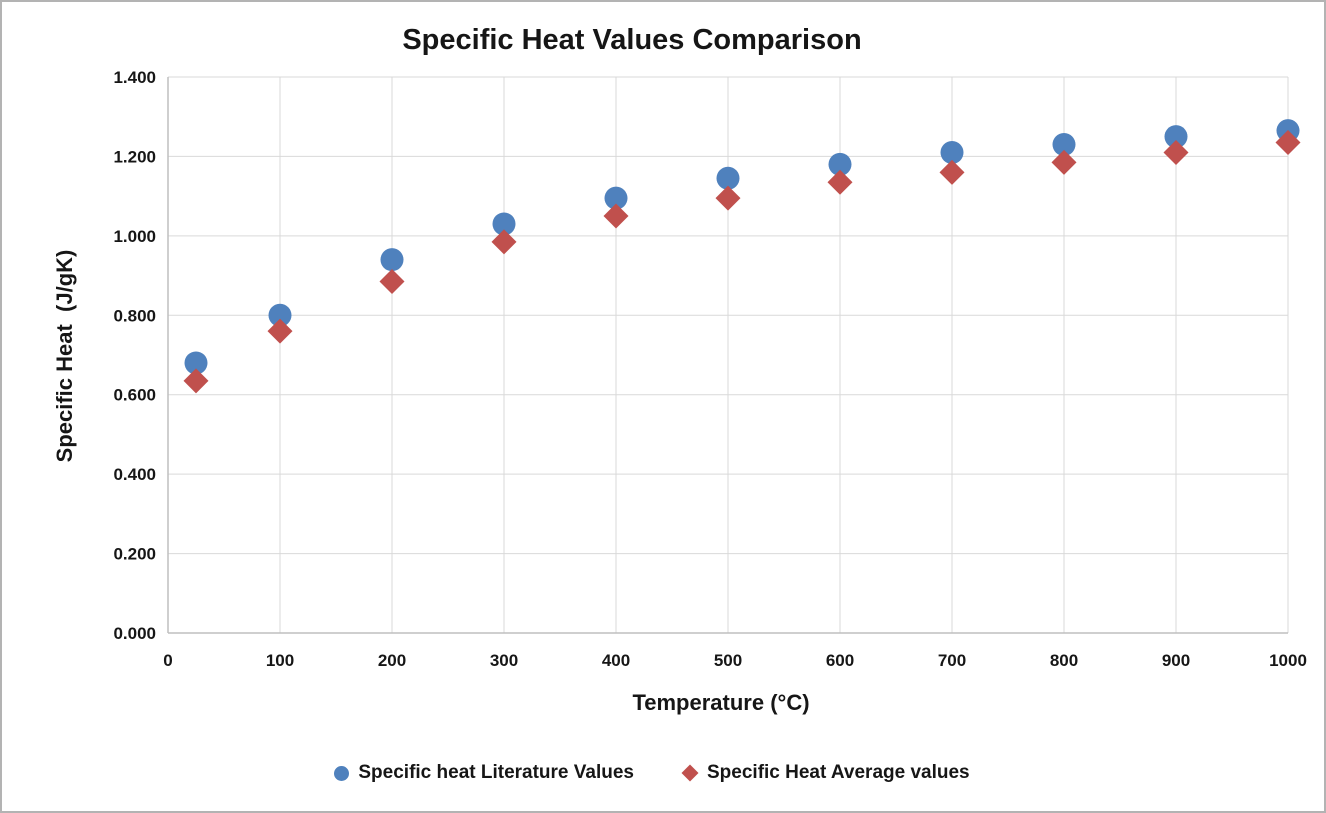 This screenshot has height=813, width=1326. What do you see at coordinates (840, 660) in the screenshot?
I see `x-tick-label: 600` at bounding box center [840, 660].